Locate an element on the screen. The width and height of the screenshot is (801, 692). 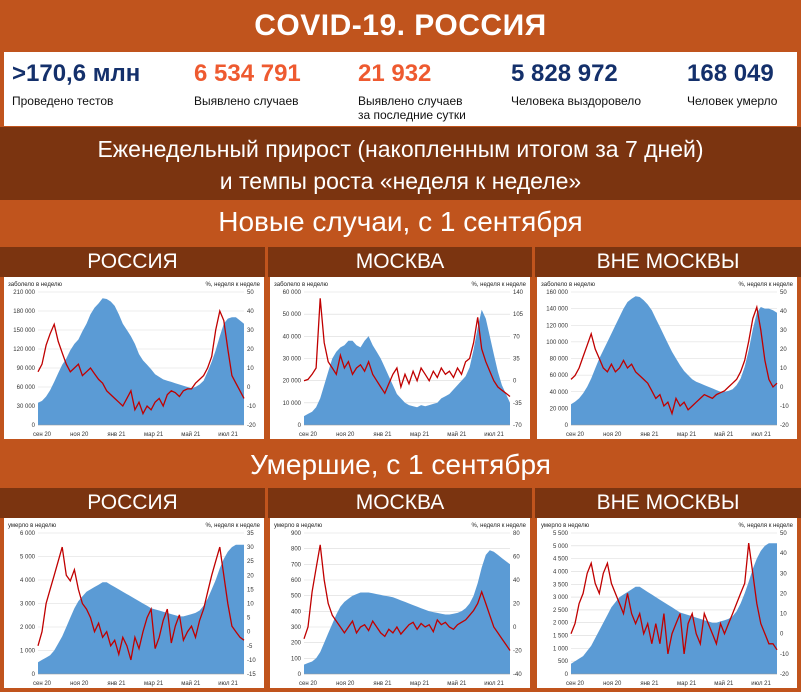
cases-outside-line-series is located at coordinates (674, 360).